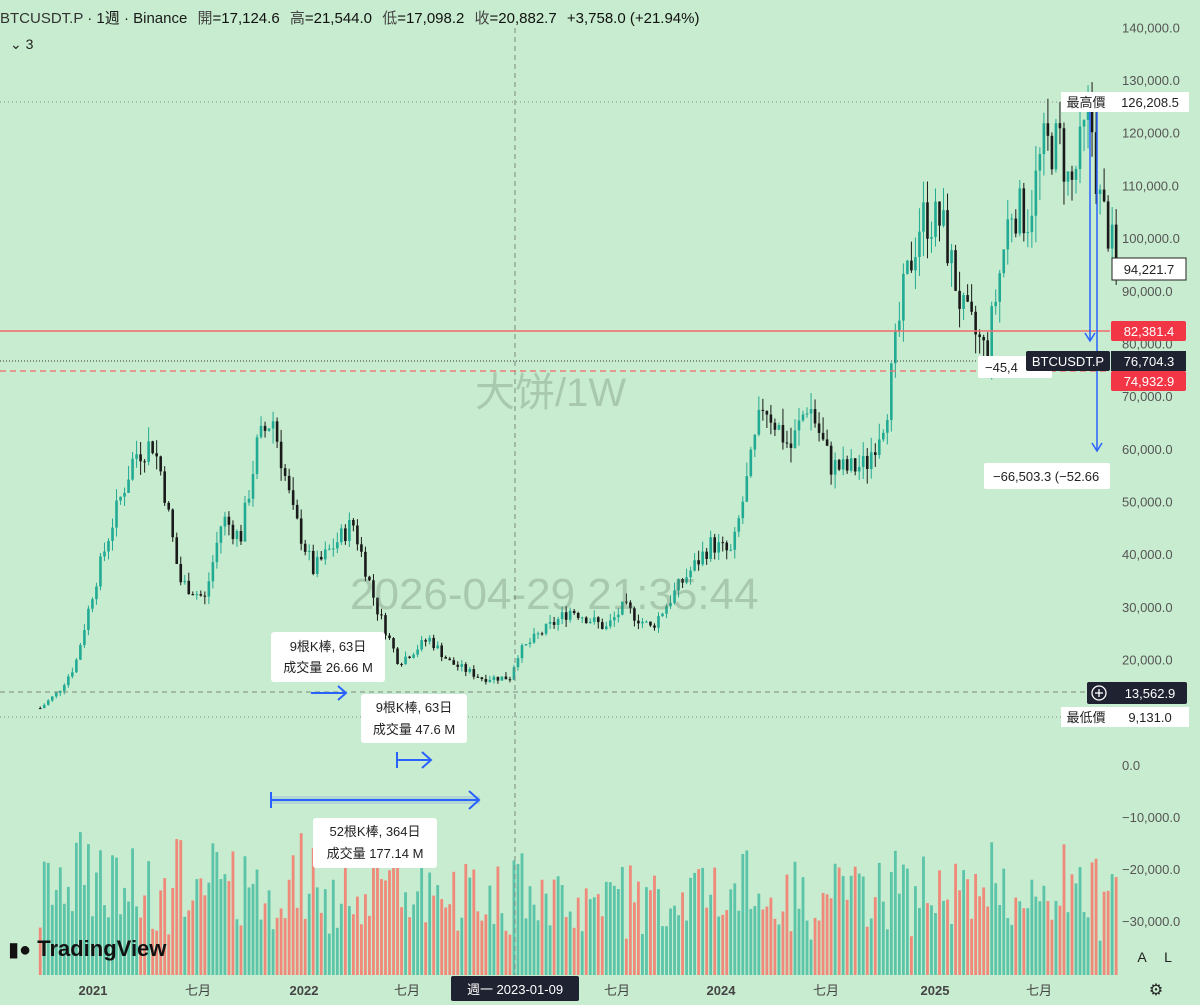  I want to click on price-tick: 50,000.0, so click(1147, 502).